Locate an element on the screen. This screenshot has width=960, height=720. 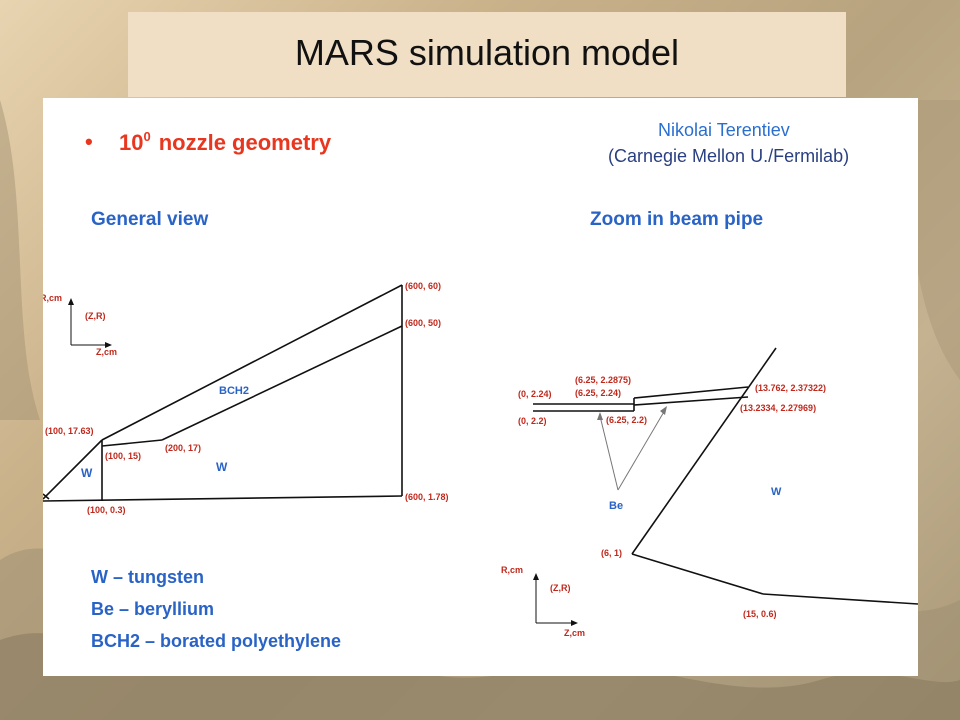
general-axis-z-arrow is located at coordinates (108, 345).